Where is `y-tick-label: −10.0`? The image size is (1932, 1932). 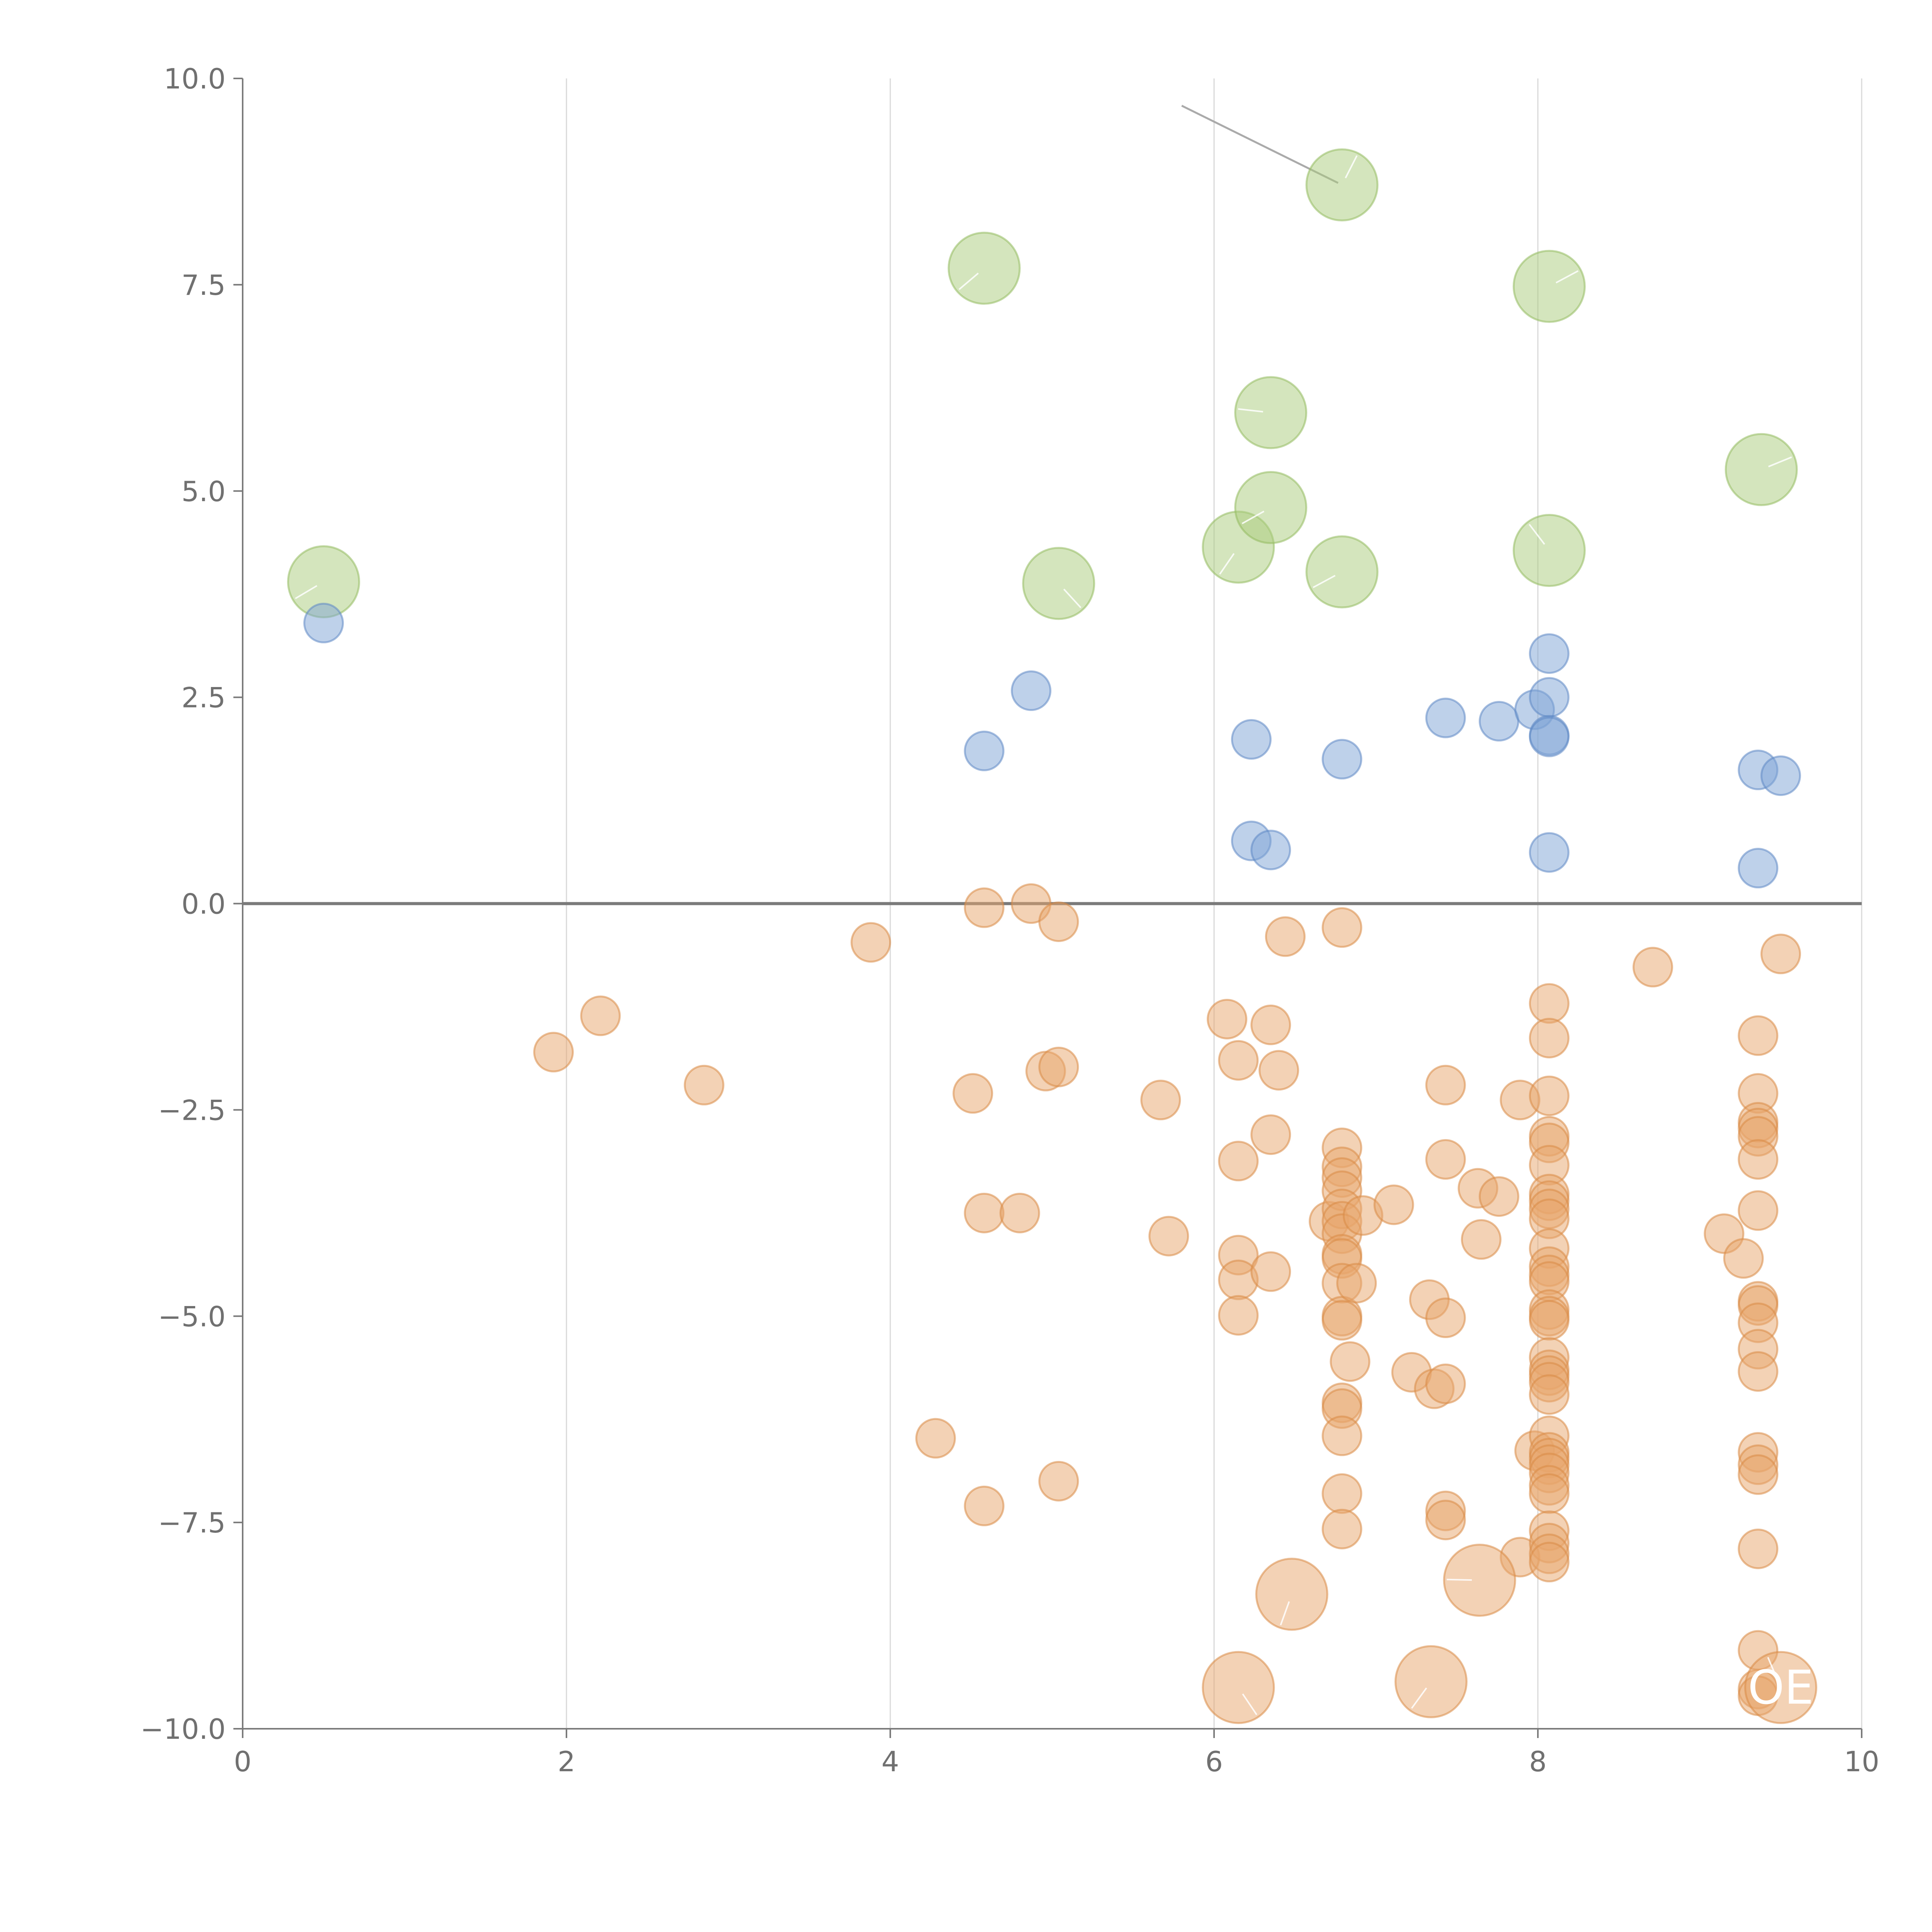 y-tick-label: −10.0 is located at coordinates (183, 1729).